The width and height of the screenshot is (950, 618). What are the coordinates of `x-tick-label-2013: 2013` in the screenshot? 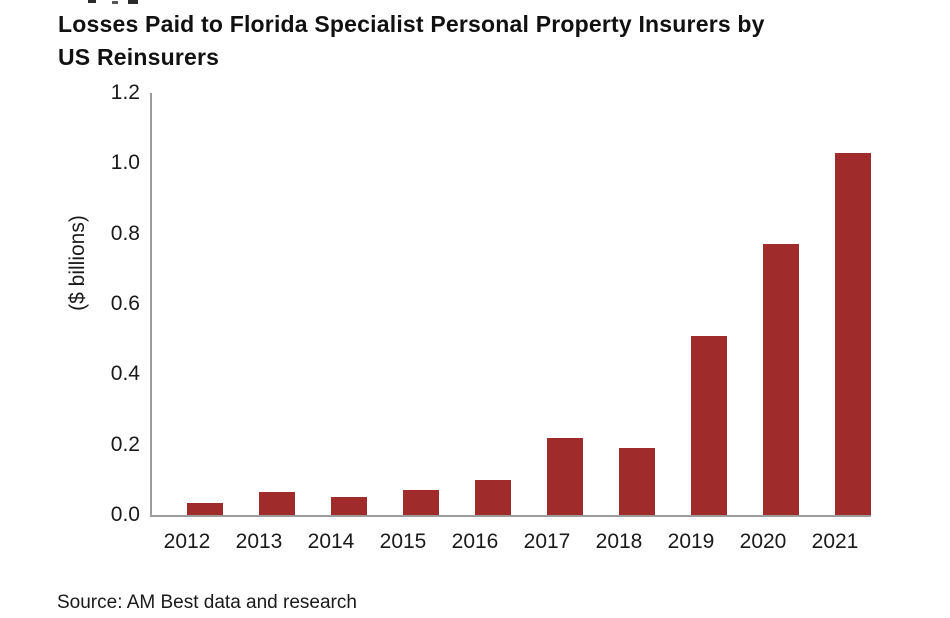 It's located at (259, 541).